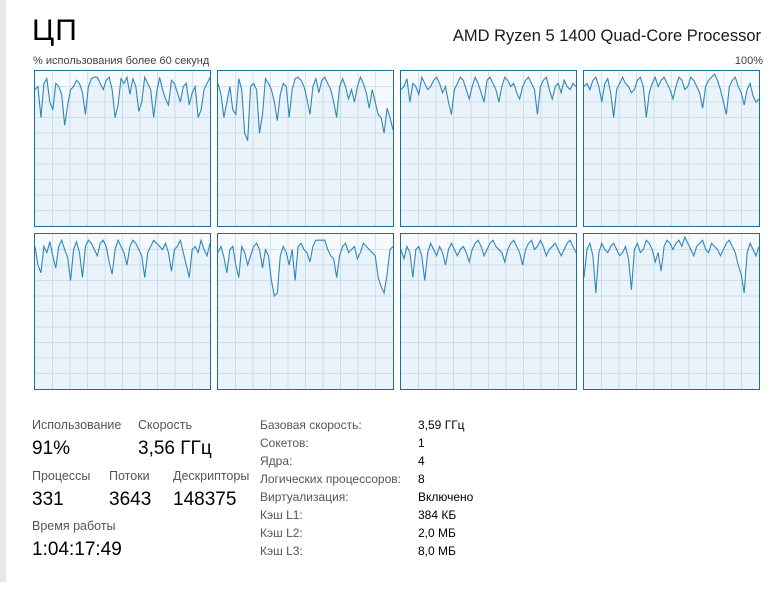 The height and width of the screenshot is (597, 773). Describe the element at coordinates (48, 499) in the screenshot. I see `processes-value: 331` at that location.